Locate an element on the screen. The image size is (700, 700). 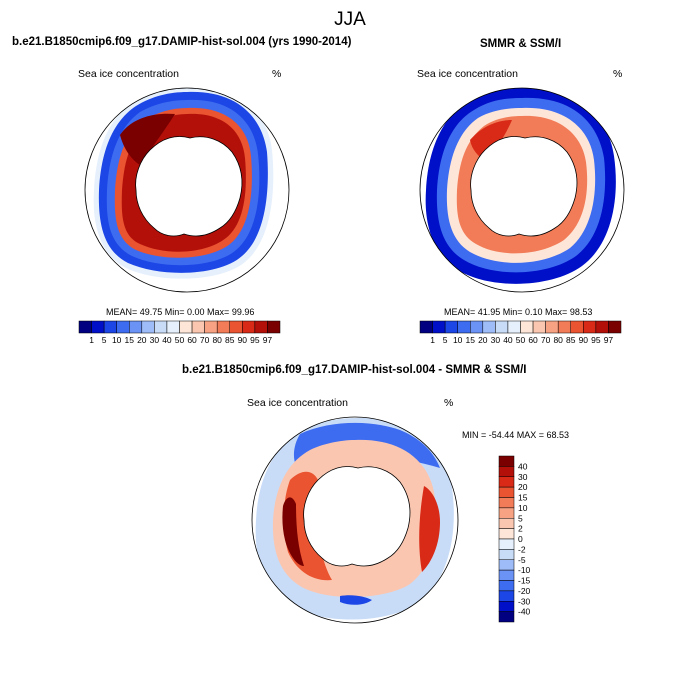
left-antarctica is located at coordinates (189, 186).